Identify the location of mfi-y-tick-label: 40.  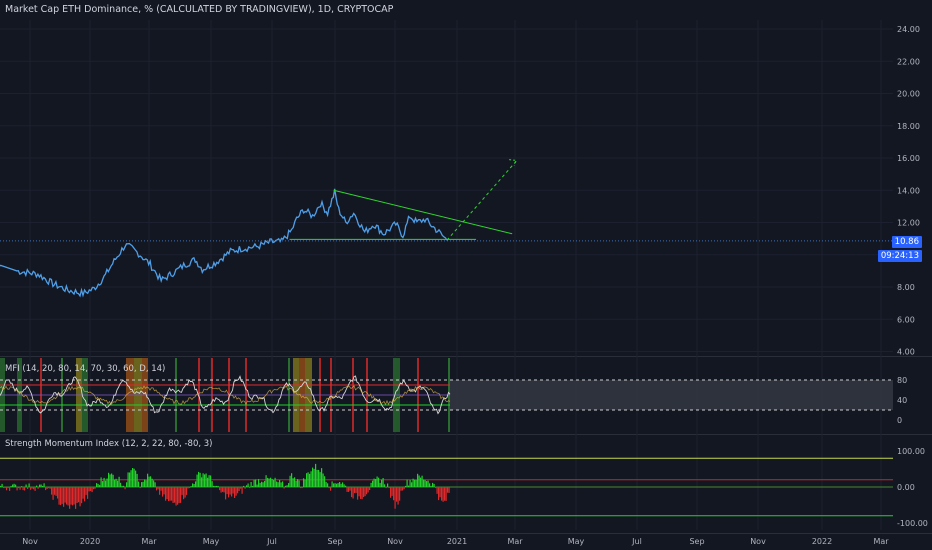
(902, 400).